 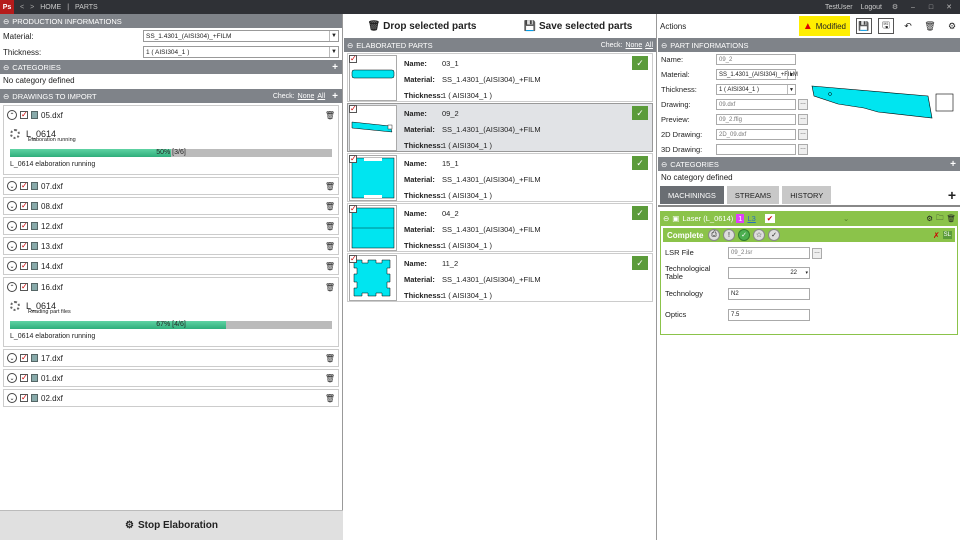 What do you see at coordinates (171, 21) in the screenshot?
I see `production-header: ⊖ PRODUCTION INFORMATIONS` at bounding box center [171, 21].